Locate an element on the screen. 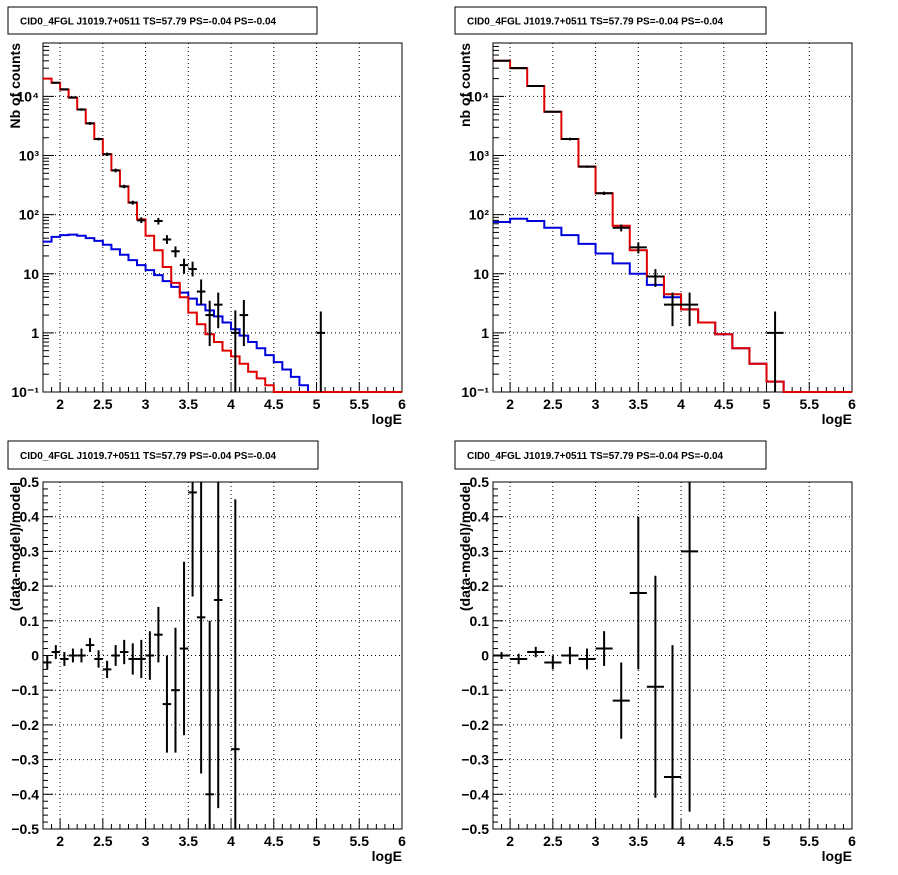 The height and width of the screenshot is (875, 898). x-tick-label: 4.5 is located at coordinates (724, 841).